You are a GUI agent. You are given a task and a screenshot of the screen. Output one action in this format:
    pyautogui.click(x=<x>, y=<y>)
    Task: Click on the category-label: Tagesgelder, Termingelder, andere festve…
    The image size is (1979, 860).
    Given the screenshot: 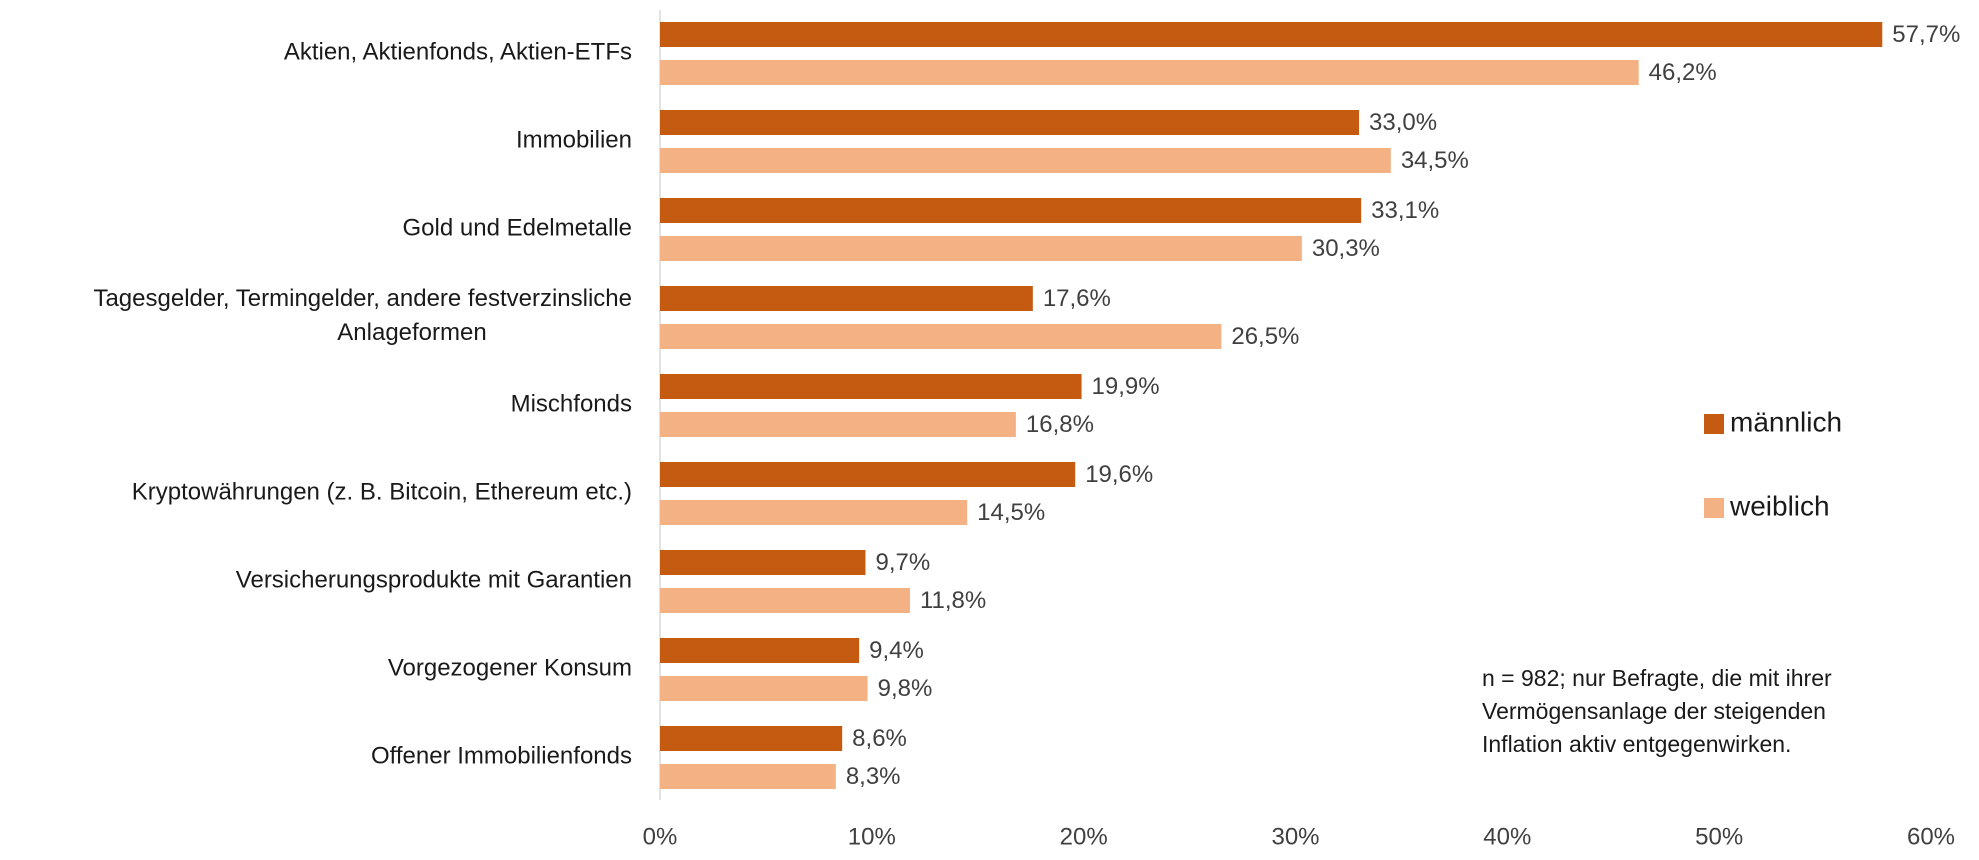 What is the action you would take?
    pyautogui.click(x=362, y=315)
    